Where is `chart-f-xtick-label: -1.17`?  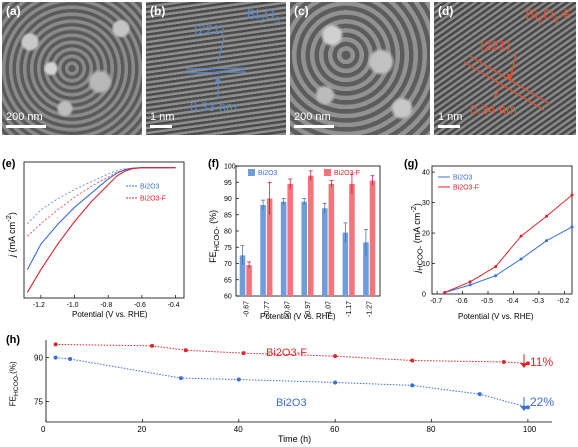
chart-f-xtick-label: -1.17 is located at coordinates (349, 309).